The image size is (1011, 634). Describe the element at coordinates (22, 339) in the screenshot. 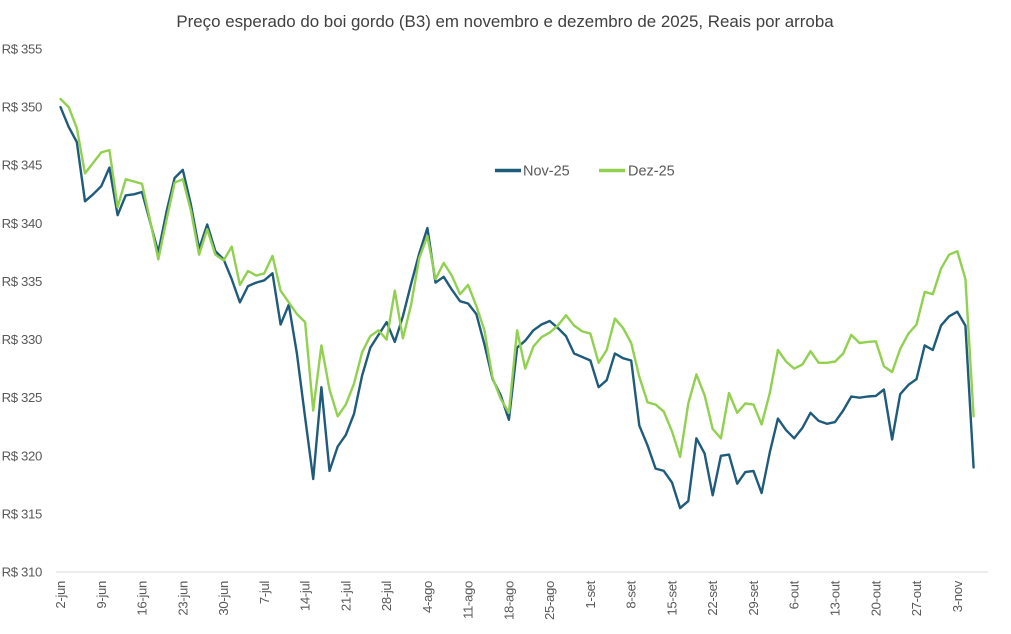

I see `svg-text: R$ 330` at that location.